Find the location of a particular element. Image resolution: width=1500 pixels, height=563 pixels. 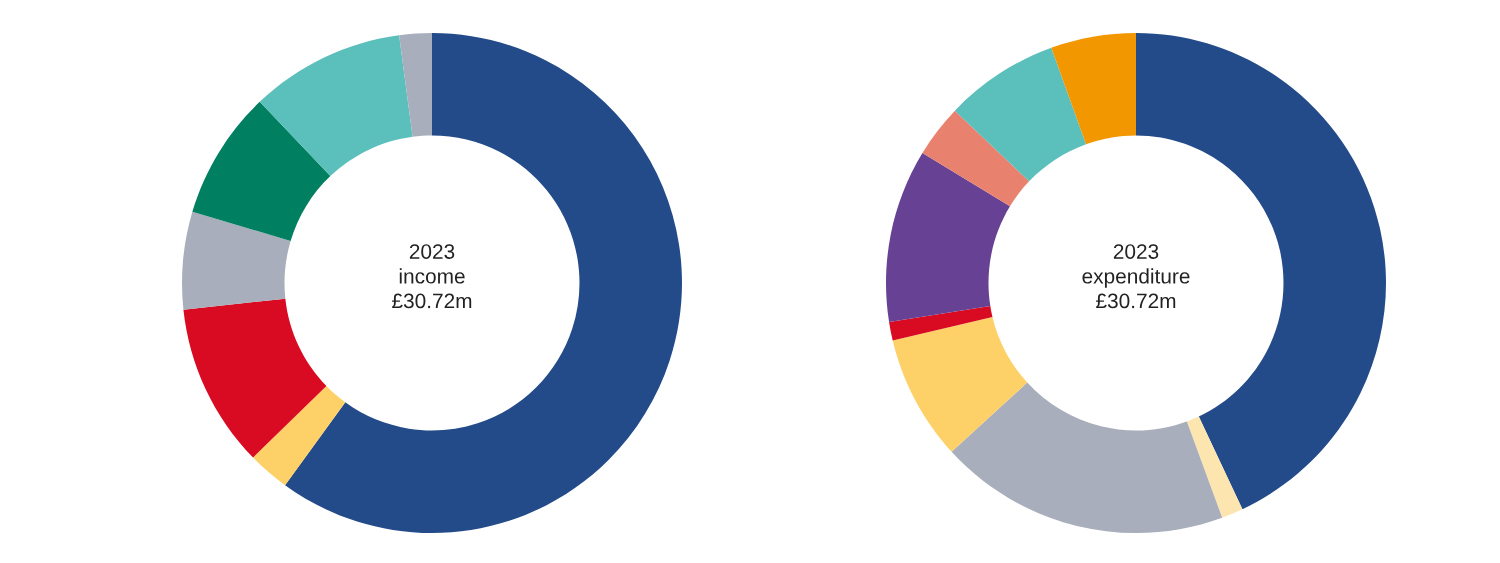

text: 2023 income £30.72m is located at coordinates (432, 276).